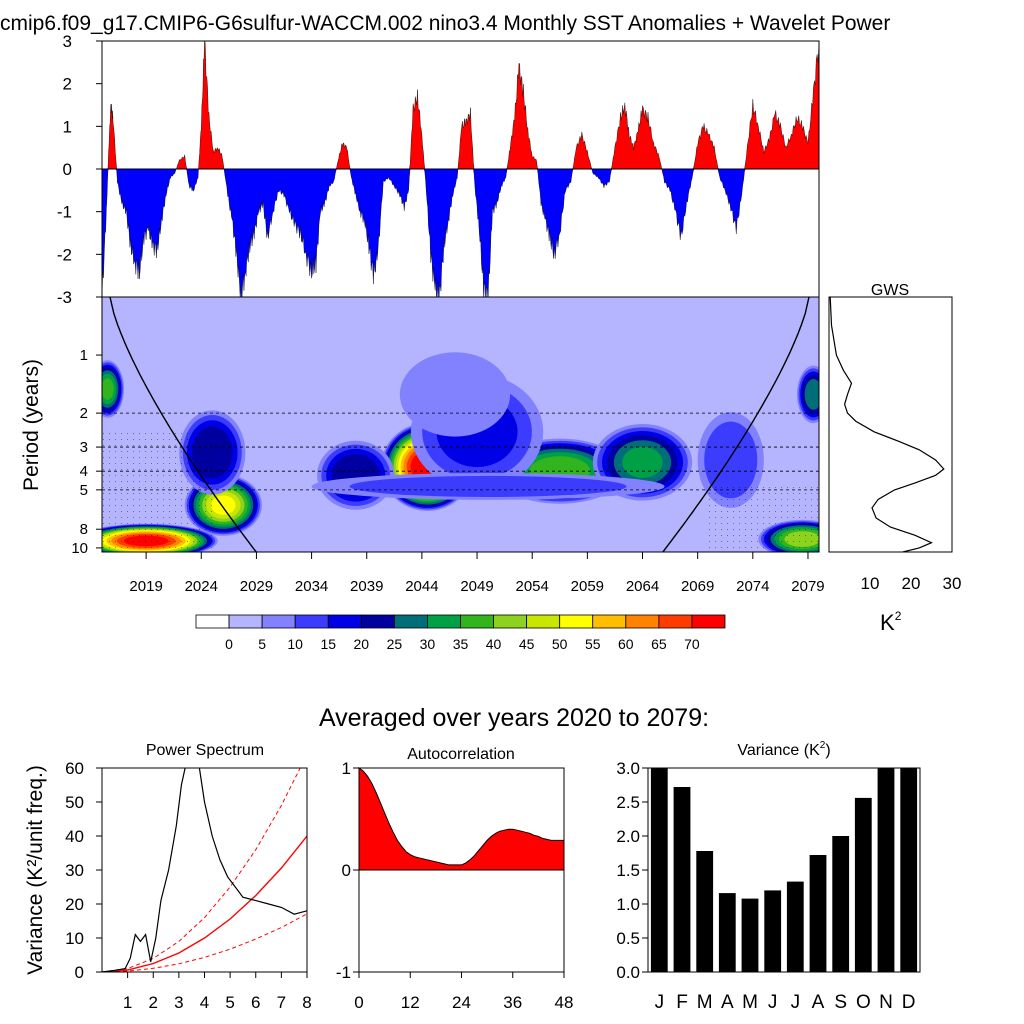 The width and height of the screenshot is (1024, 1024). I want to click on wavelet-y-tick-label: 10, so click(79, 548).